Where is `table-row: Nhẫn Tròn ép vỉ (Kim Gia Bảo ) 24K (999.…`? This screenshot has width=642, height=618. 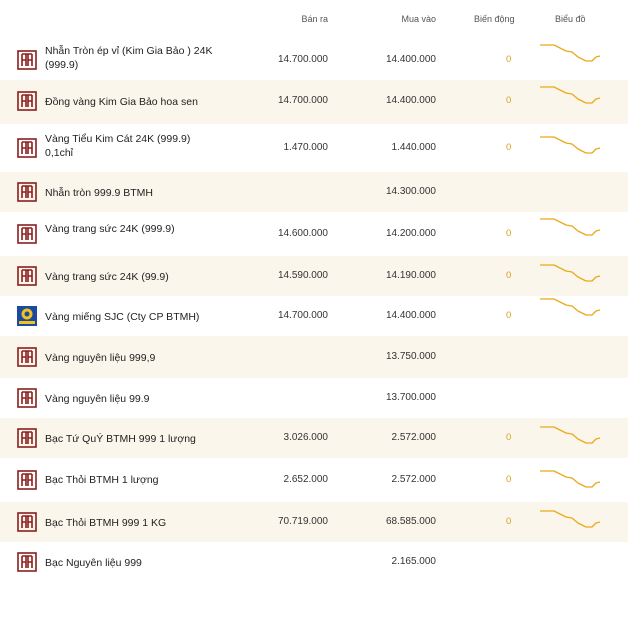
table-row: Nhẫn Tròn ép vỉ (Kim Gia Bảo ) 24K (999.… is located at coordinates (314, 60).